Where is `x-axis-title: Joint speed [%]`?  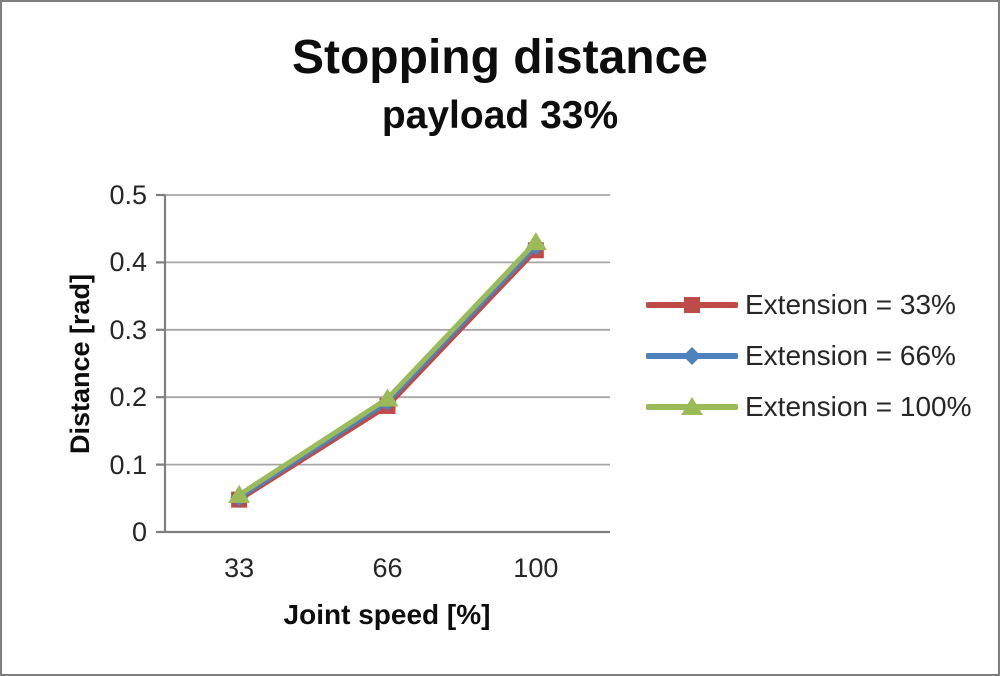 x-axis-title: Joint speed [%] is located at coordinates (387, 614).